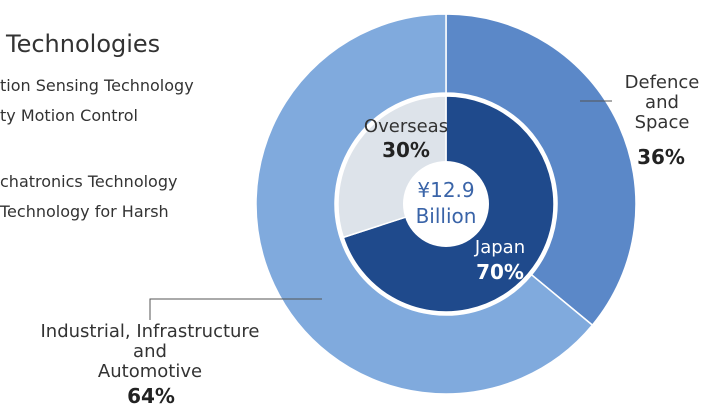 This screenshot has width=714, height=415. Describe the element at coordinates (500, 247) in the screenshot. I see `slice-label: Japan` at that location.